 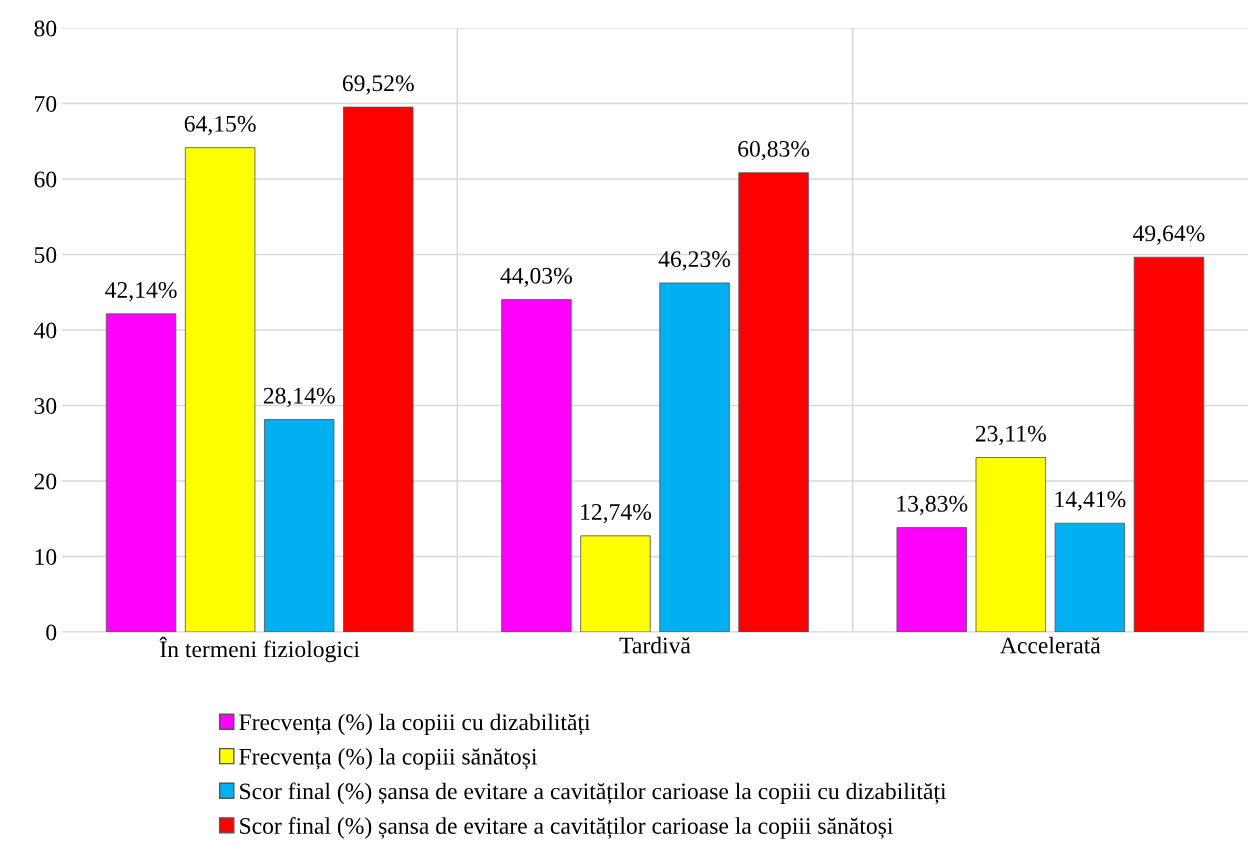 I want to click on data-label: 46,23%, so click(x=694, y=261).